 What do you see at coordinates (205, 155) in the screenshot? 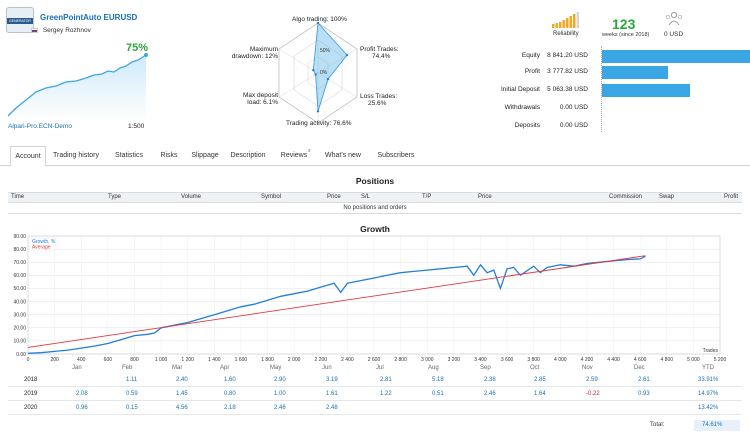
I see `tab-slippage: Slippage` at bounding box center [205, 155].